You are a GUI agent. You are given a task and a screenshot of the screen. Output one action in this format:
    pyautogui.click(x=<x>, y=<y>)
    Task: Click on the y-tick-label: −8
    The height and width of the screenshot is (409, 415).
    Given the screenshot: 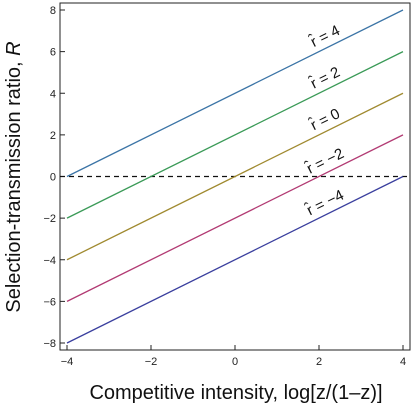 What is the action you would take?
    pyautogui.click(x=49, y=344)
    